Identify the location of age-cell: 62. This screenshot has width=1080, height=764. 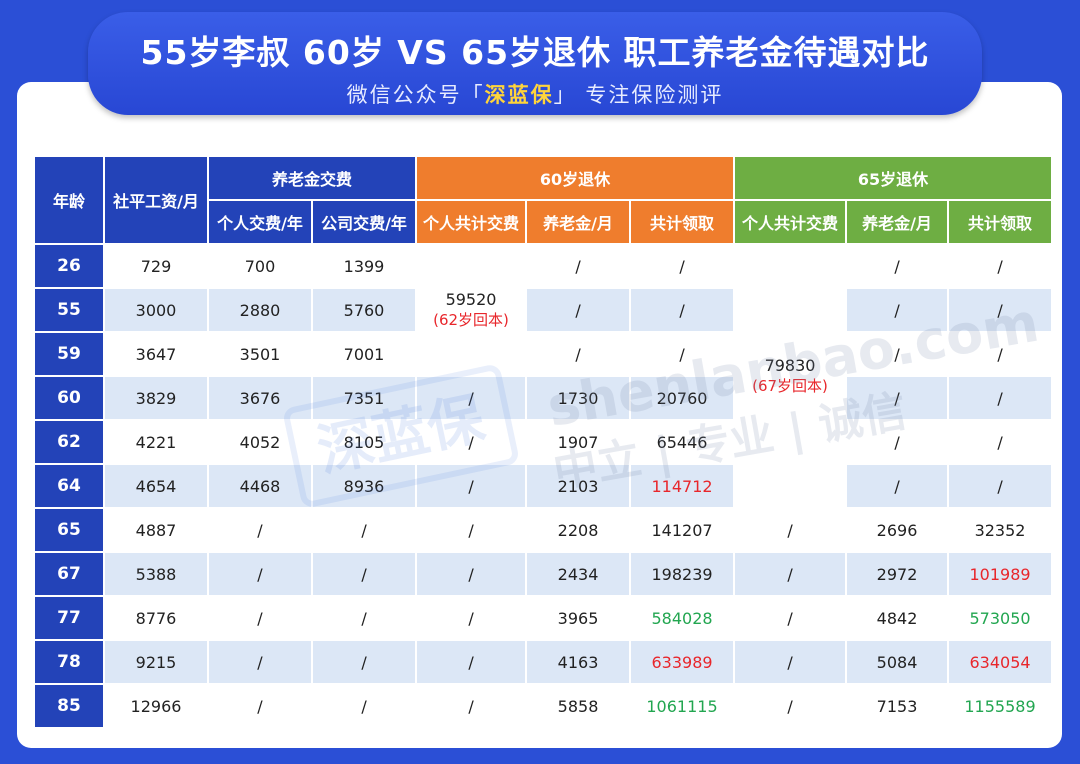
(69, 442).